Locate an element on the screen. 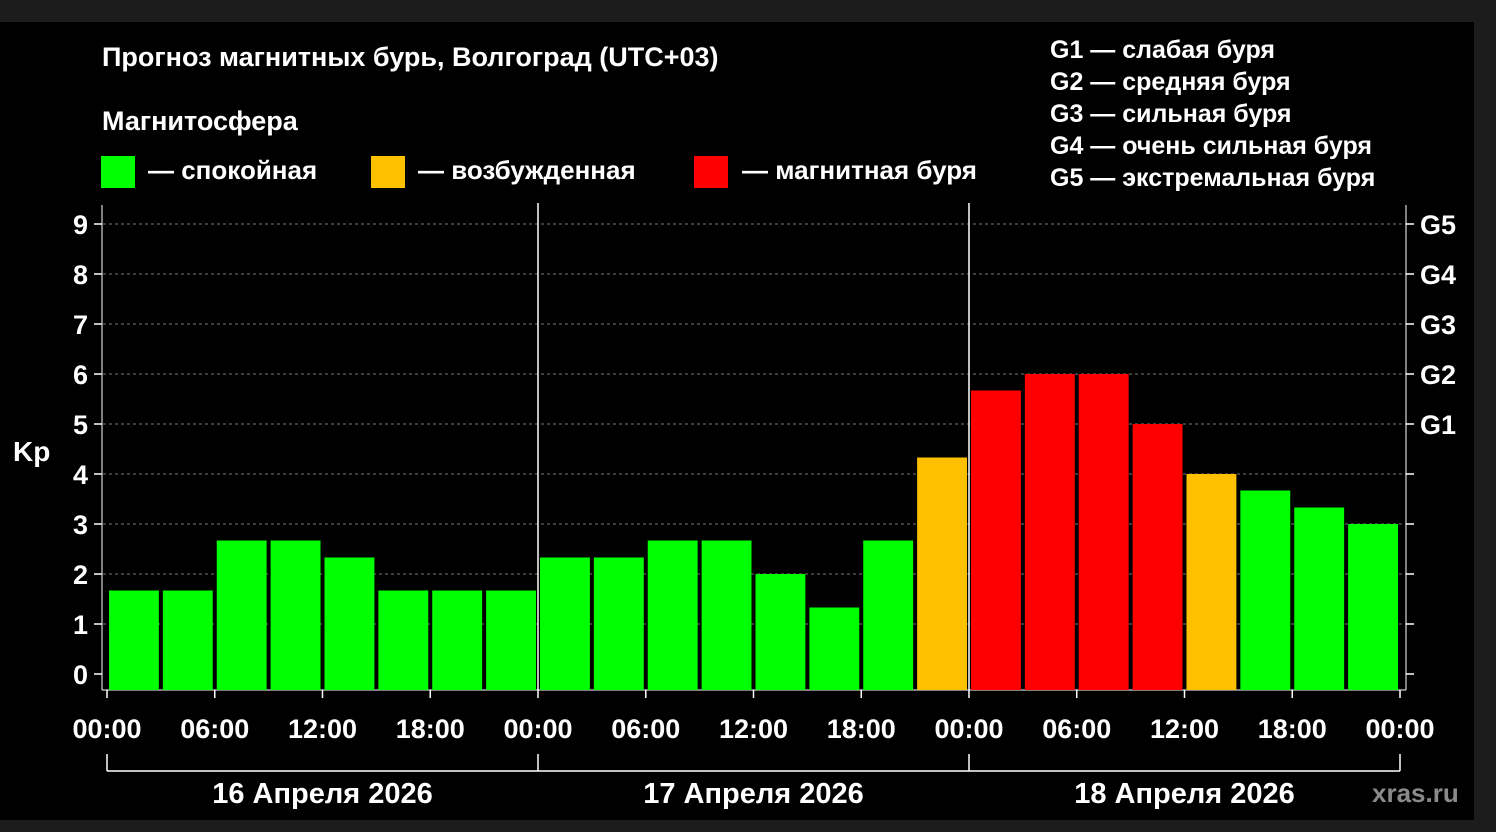 This screenshot has width=1496, height=832. y-tick-label: 0 is located at coordinates (80, 675).